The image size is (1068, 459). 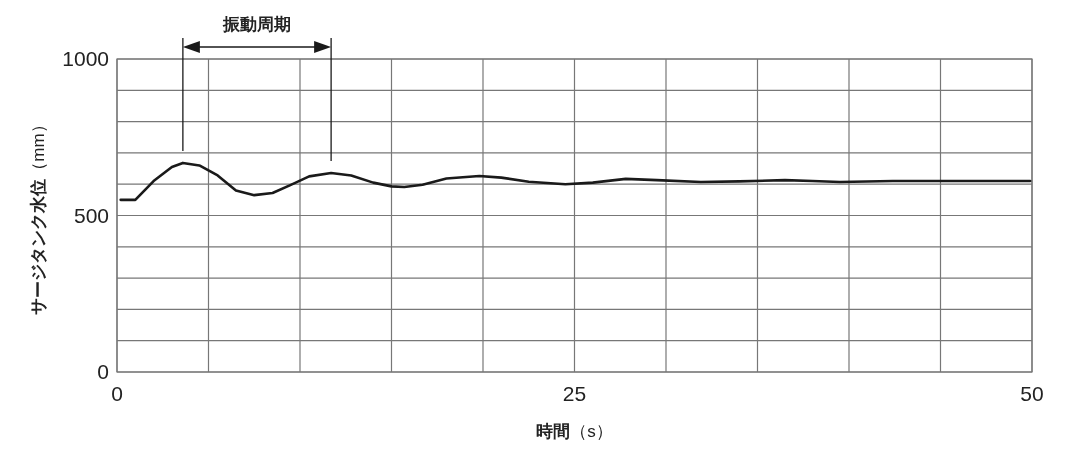 I want to click on y-tick-label: 1000, so click(x=85, y=58).